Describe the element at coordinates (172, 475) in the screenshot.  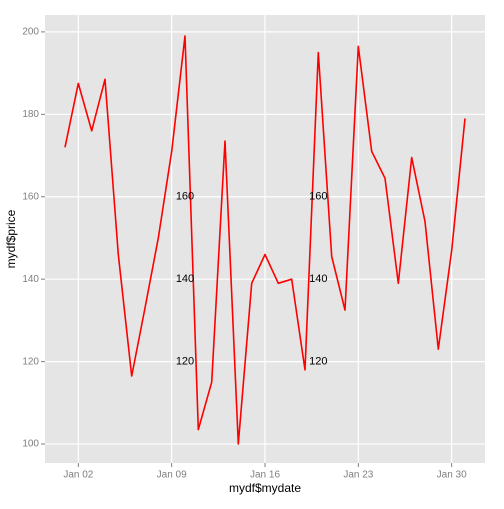
I see `x-tick-label: Jan 09` at that location.